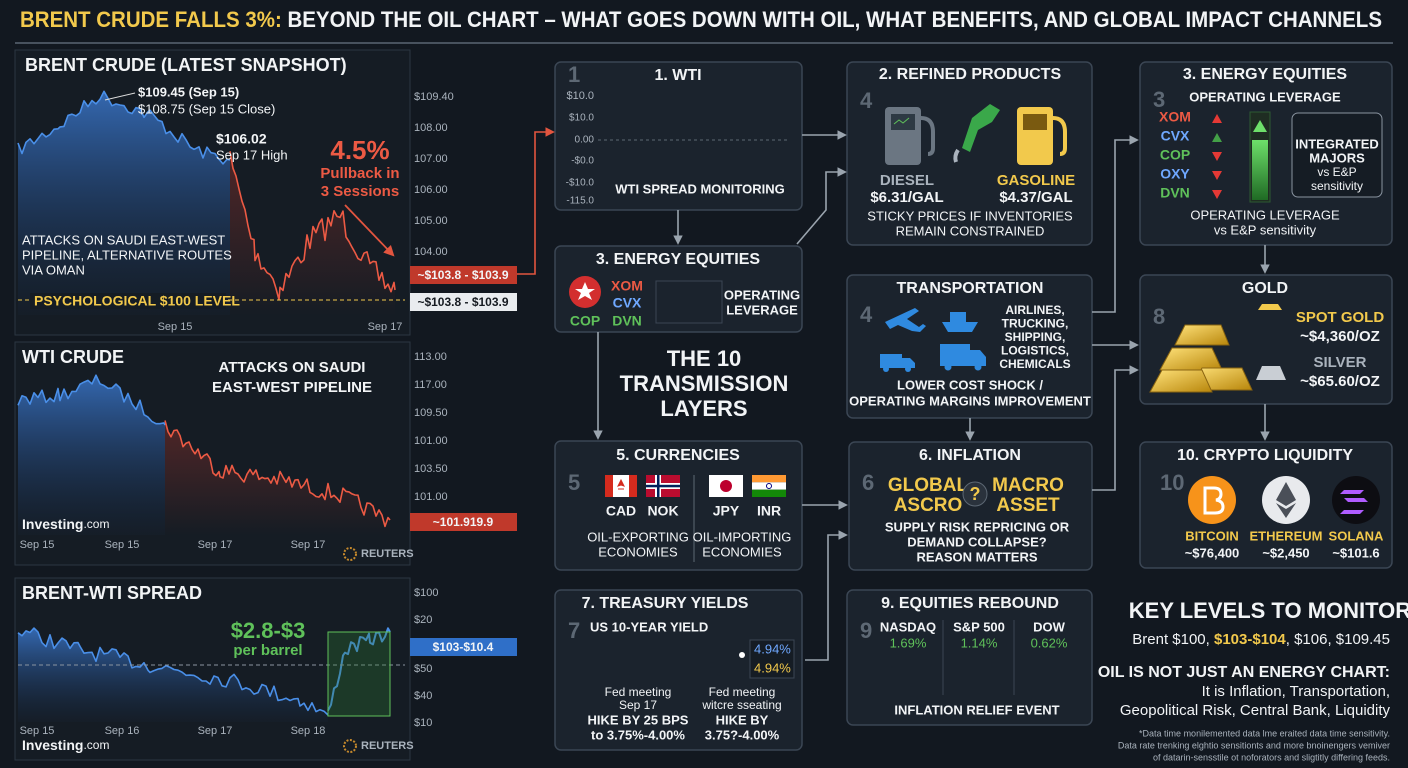  I want to click on transport-list-3: LOGISTICS,, so click(1035, 351).